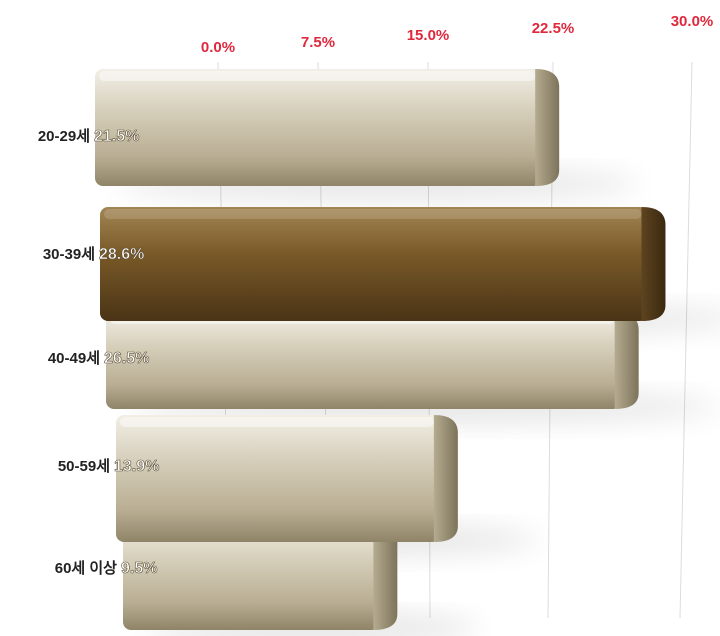 The image size is (720, 636). What do you see at coordinates (69, 254) in the screenshot?
I see `category-label: 30-39세` at bounding box center [69, 254].